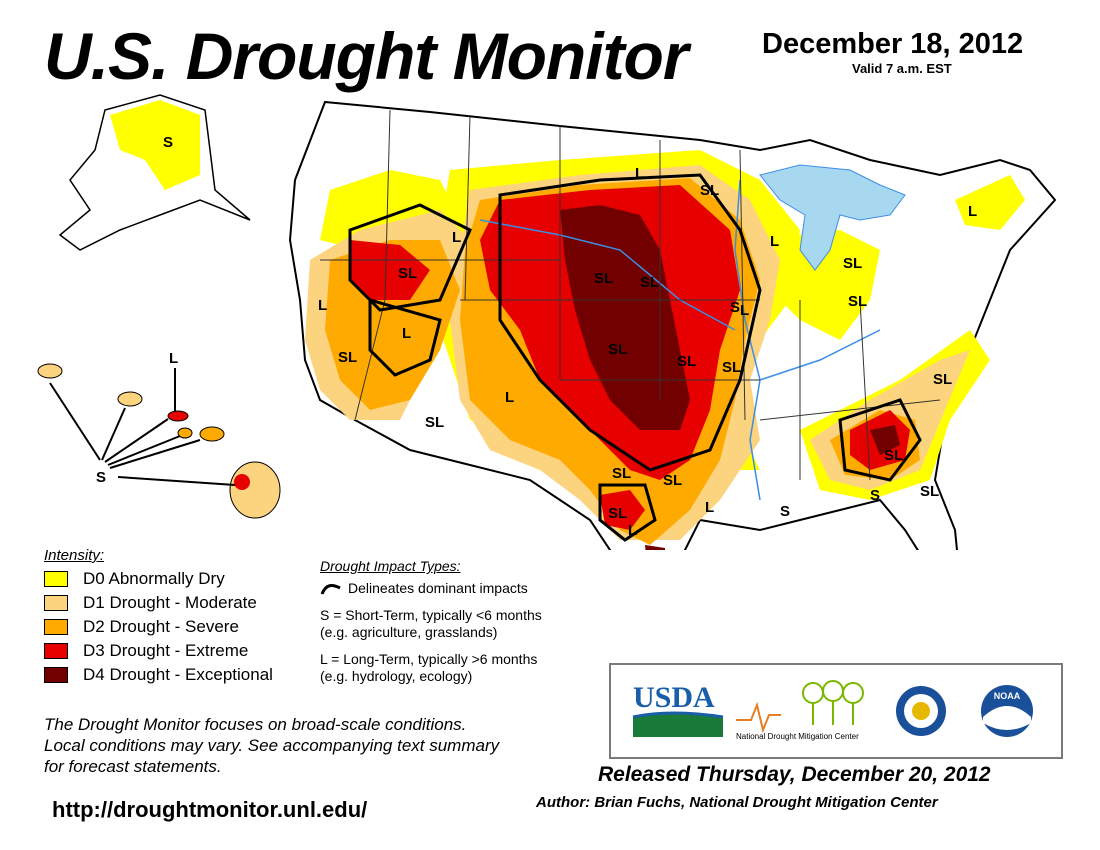 This screenshot has height=850, width=1100. I want to click on river-ohio, so click(820, 355).